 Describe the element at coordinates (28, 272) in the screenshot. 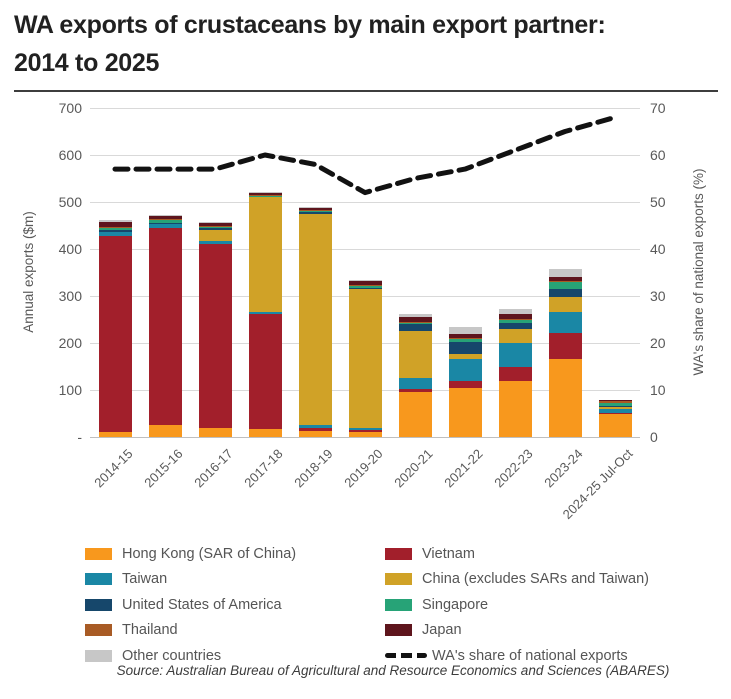

I see `left-axis-title: Annual exports ($m)` at that location.